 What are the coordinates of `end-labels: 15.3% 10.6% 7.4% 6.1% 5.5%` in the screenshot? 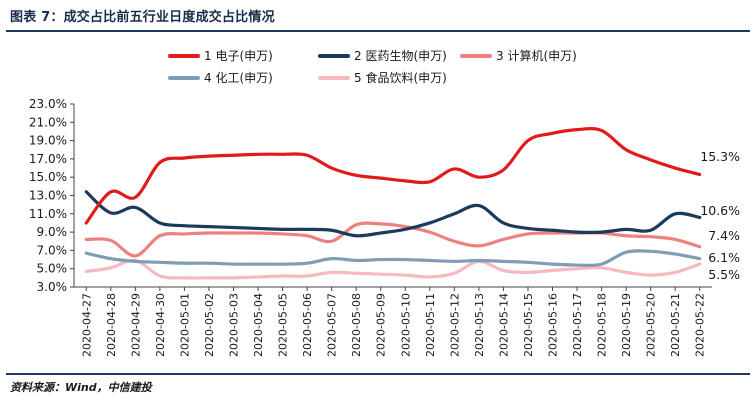 It's located at (720, 215).